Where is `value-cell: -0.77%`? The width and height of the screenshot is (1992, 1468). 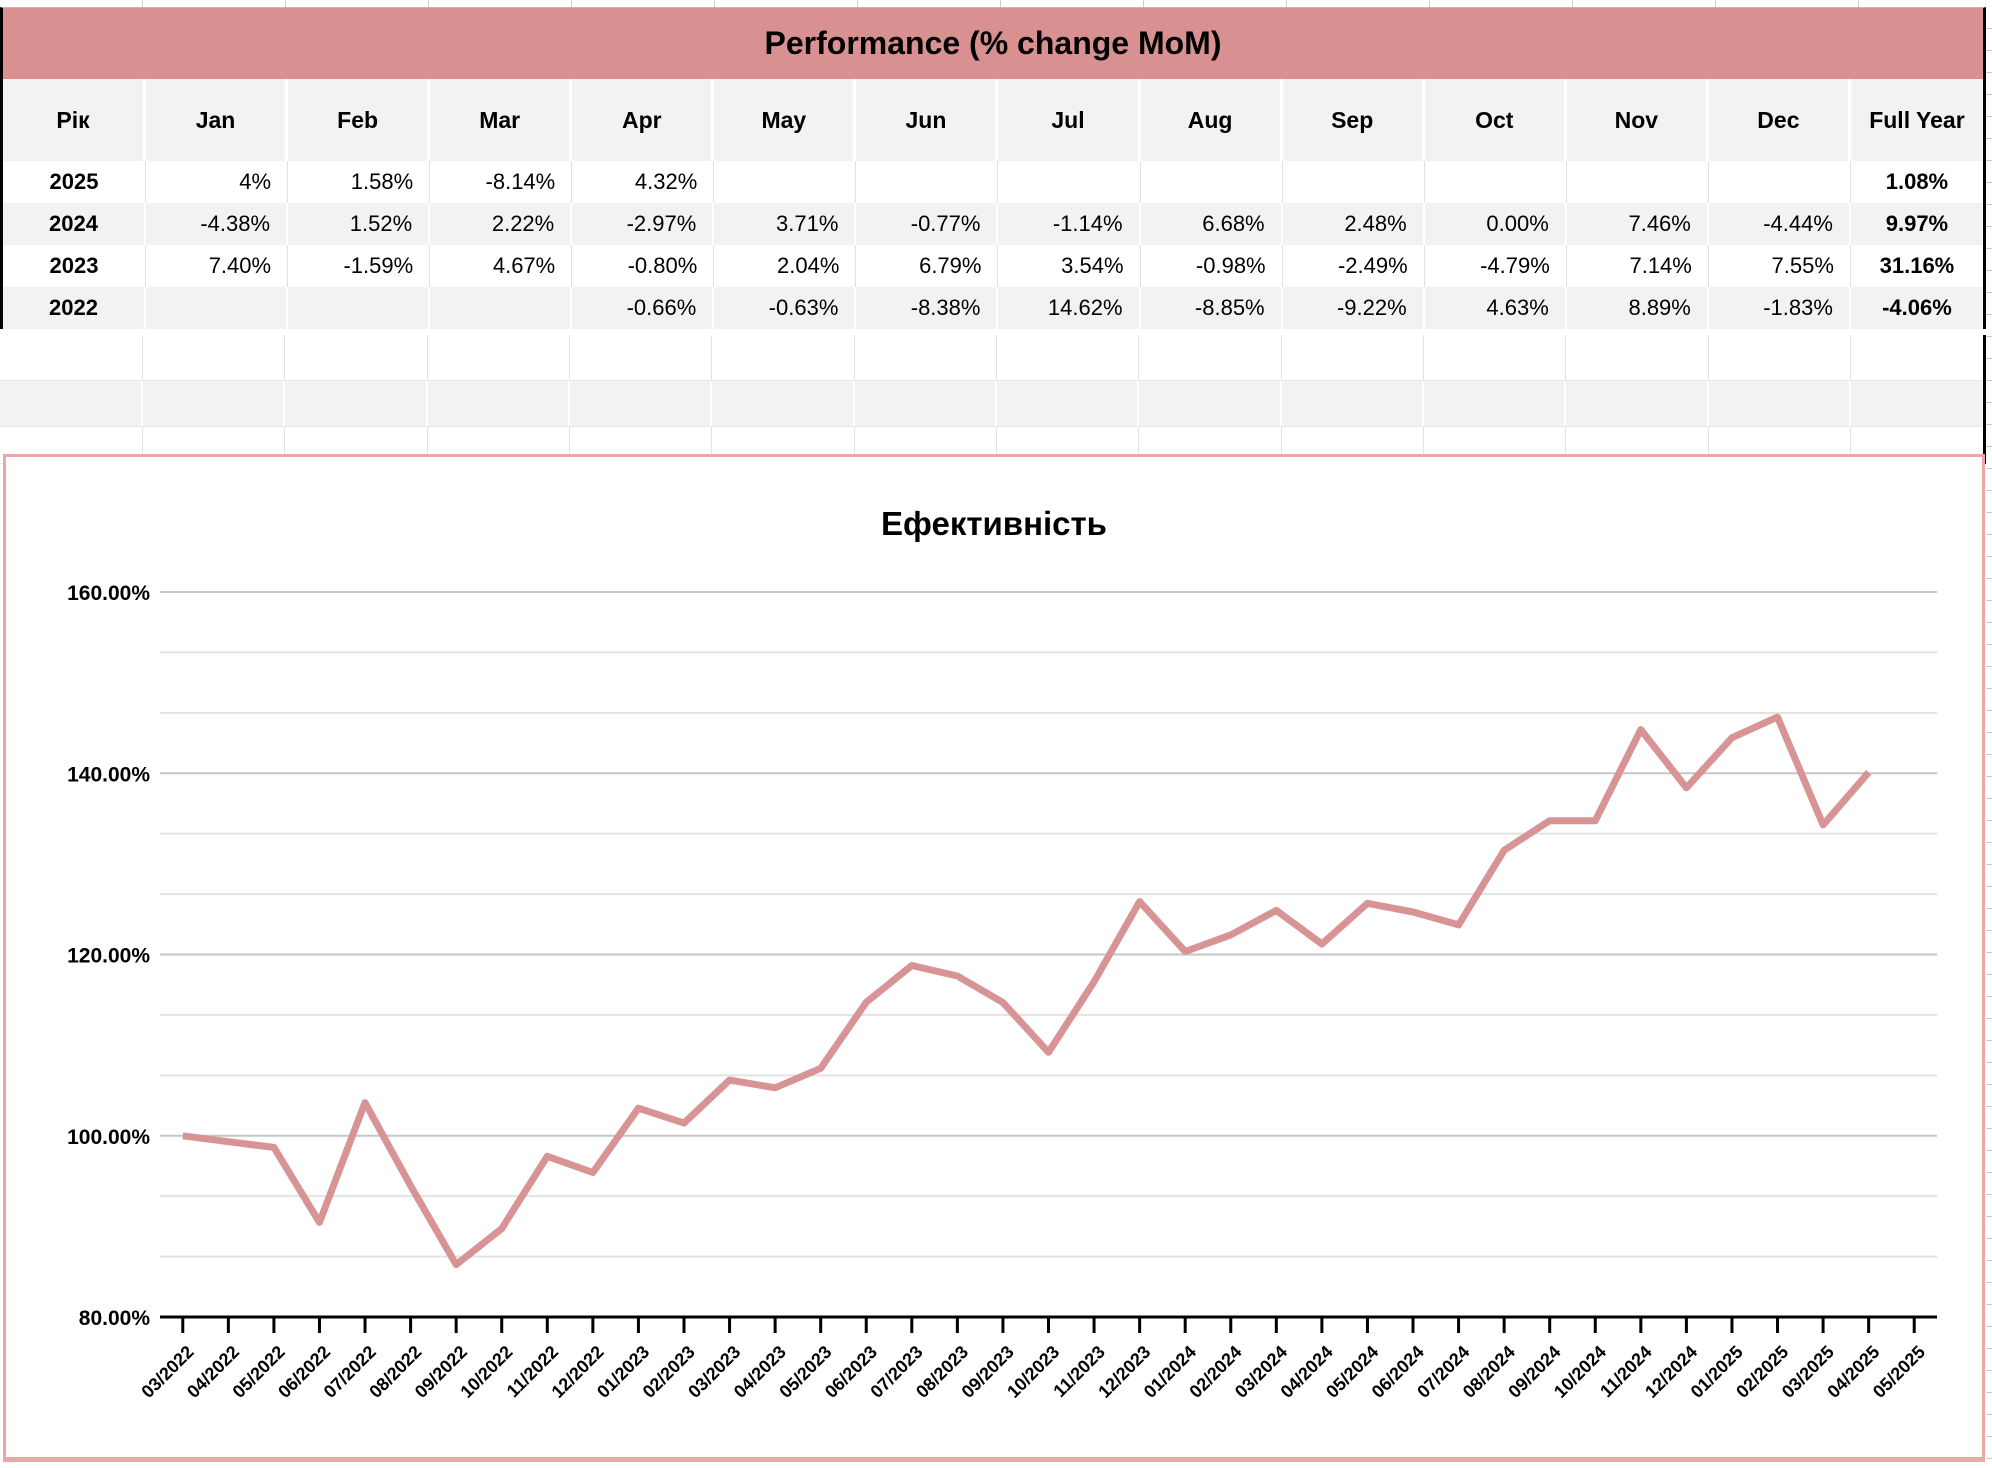 value-cell: -0.77% is located at coordinates (927, 224).